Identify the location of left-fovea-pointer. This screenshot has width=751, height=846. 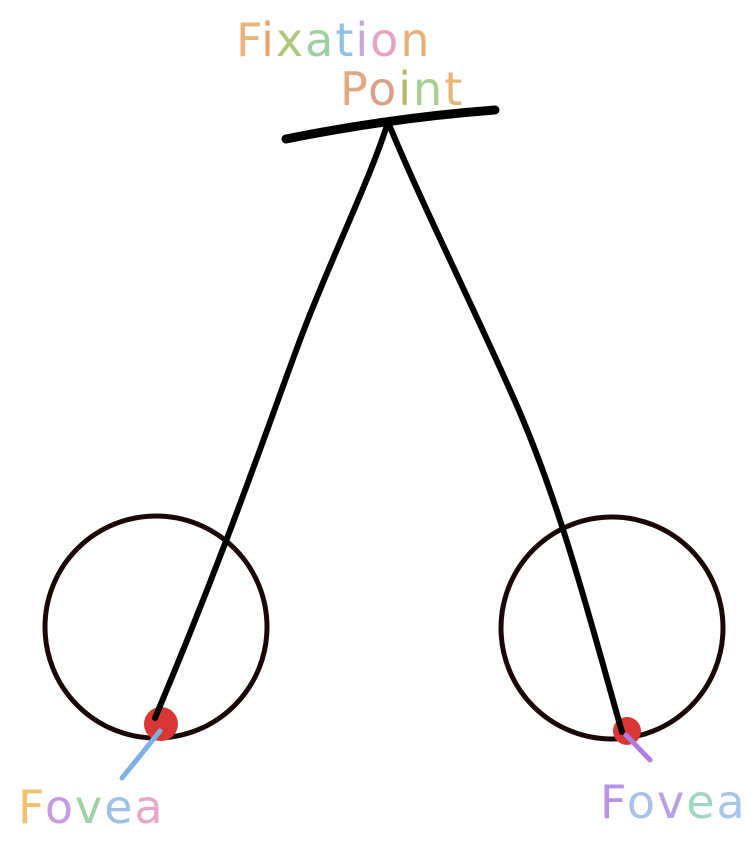
(141, 754).